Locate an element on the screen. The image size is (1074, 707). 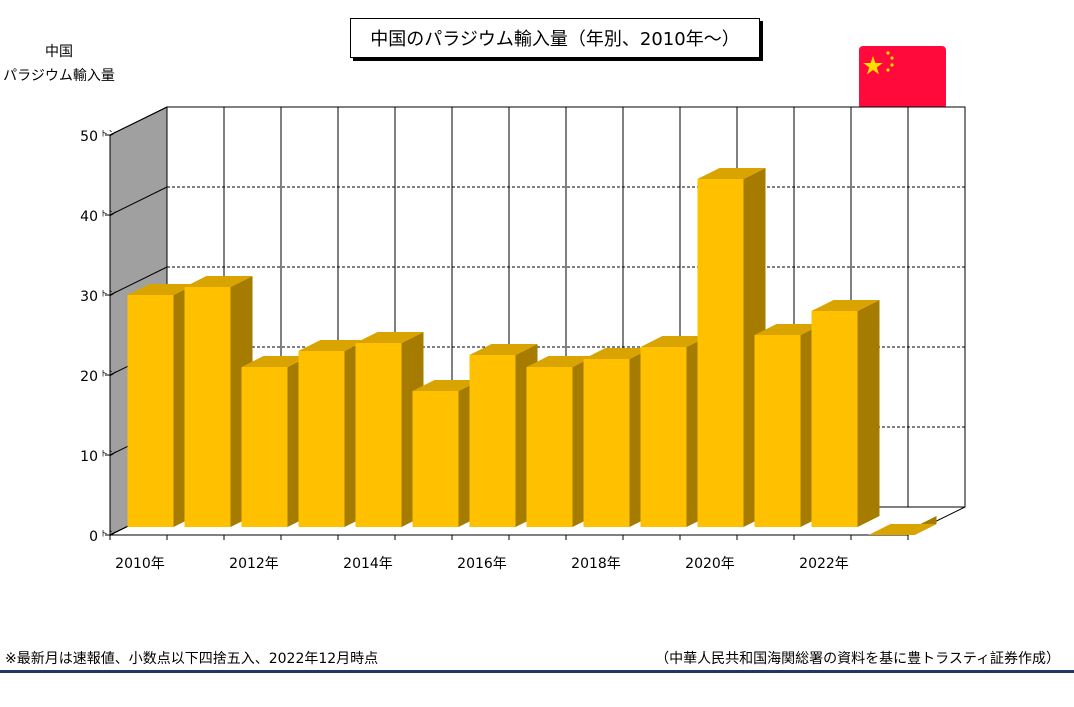
china-flag-icon is located at coordinates (902, 77).